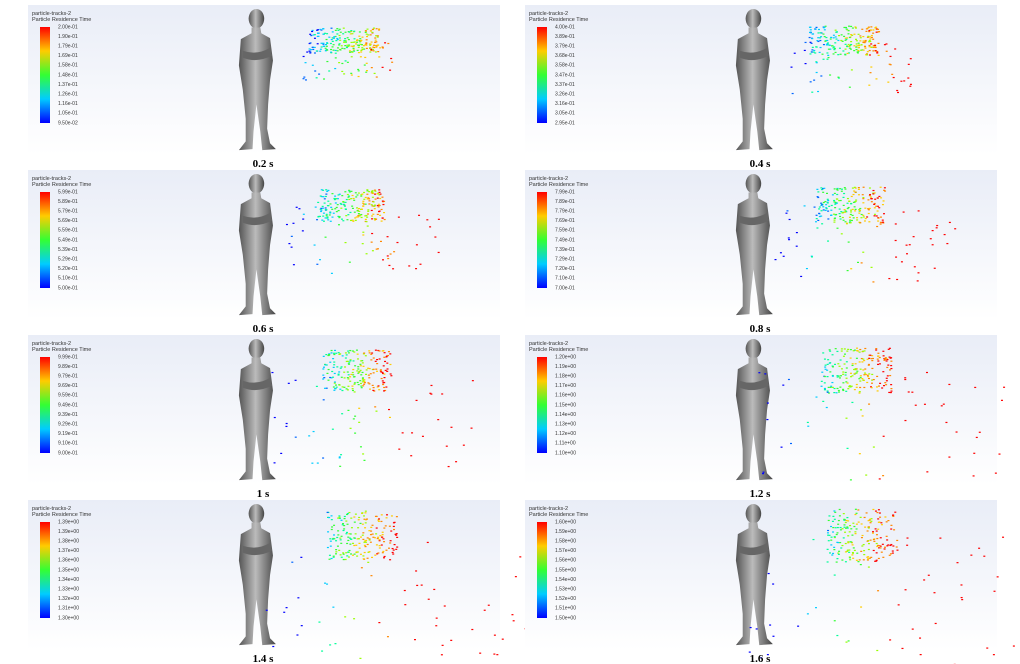 The image size is (1020, 664). I want to click on scale-label: 1.31e+00, so click(68, 609).